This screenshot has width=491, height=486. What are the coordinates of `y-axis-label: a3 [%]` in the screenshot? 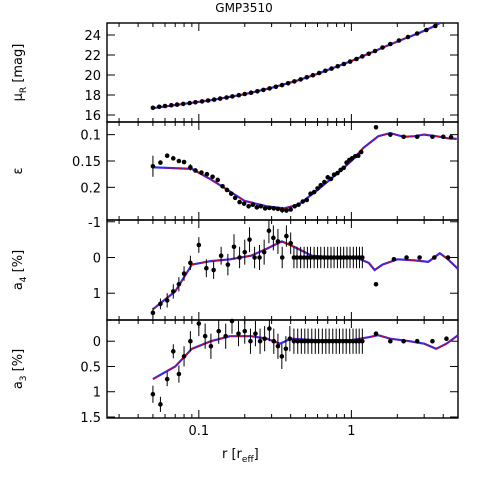 It's located at (20, 369).